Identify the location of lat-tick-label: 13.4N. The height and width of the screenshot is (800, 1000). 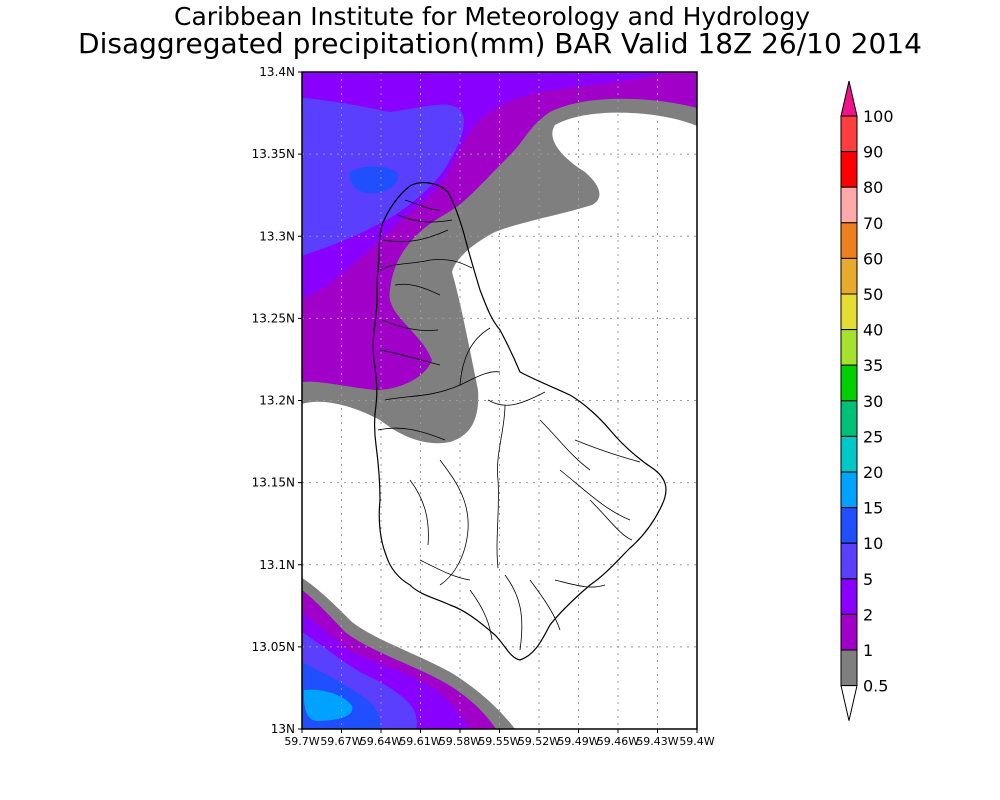
(277, 72).